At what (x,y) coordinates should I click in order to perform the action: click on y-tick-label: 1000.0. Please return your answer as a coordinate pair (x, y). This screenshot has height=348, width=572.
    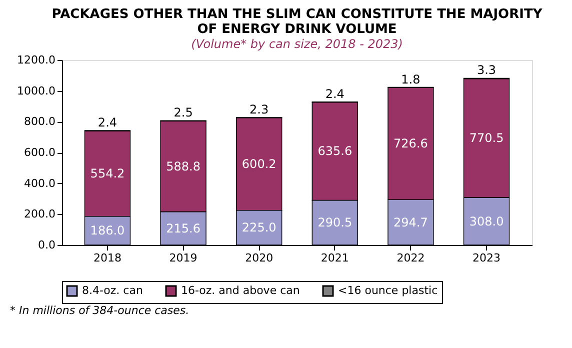
    Looking at the image, I should click on (36, 91).